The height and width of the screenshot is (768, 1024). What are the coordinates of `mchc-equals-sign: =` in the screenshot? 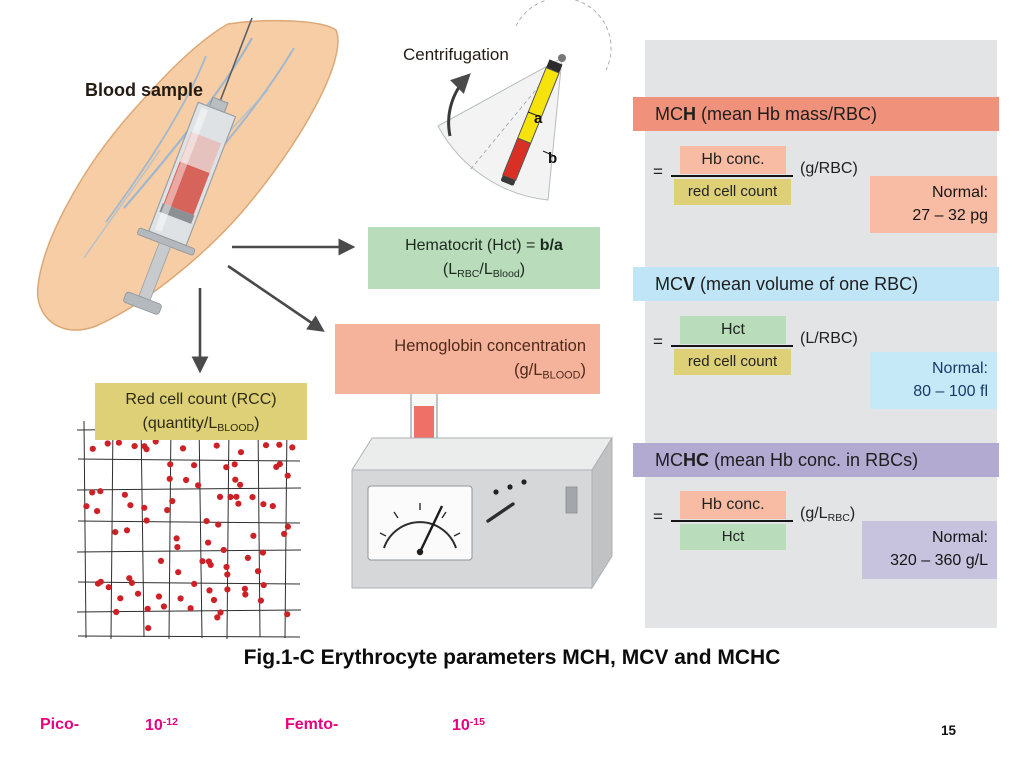 It's located at (658, 516).